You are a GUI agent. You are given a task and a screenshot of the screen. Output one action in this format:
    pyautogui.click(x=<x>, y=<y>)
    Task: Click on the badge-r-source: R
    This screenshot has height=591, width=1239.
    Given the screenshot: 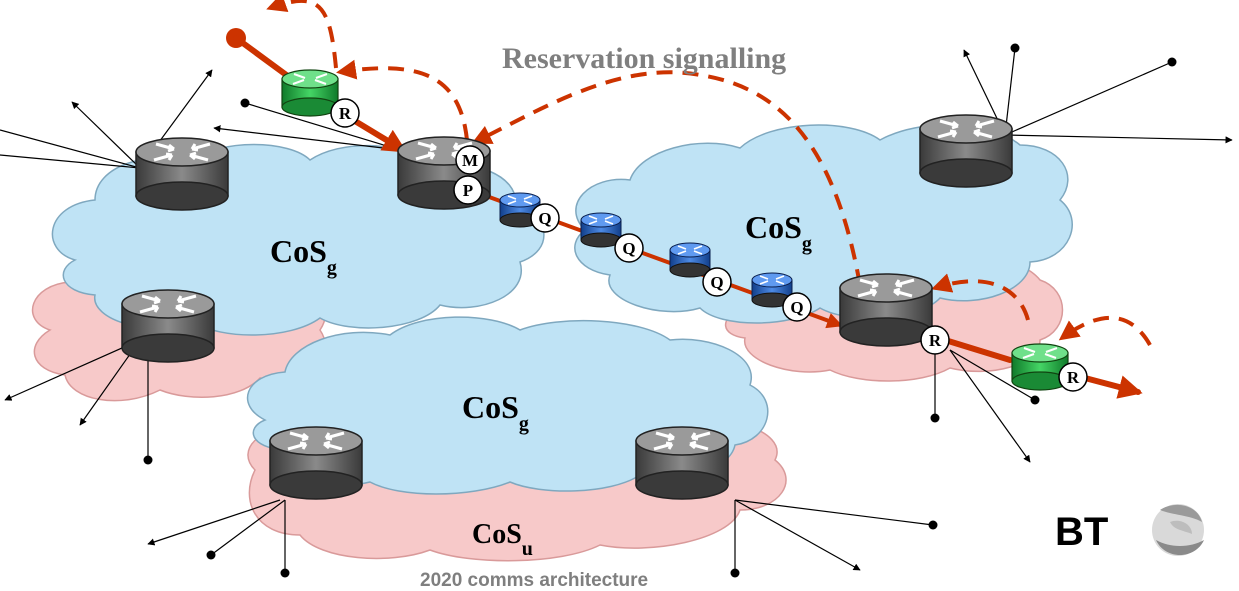 What is the action you would take?
    pyautogui.click(x=345, y=113)
    